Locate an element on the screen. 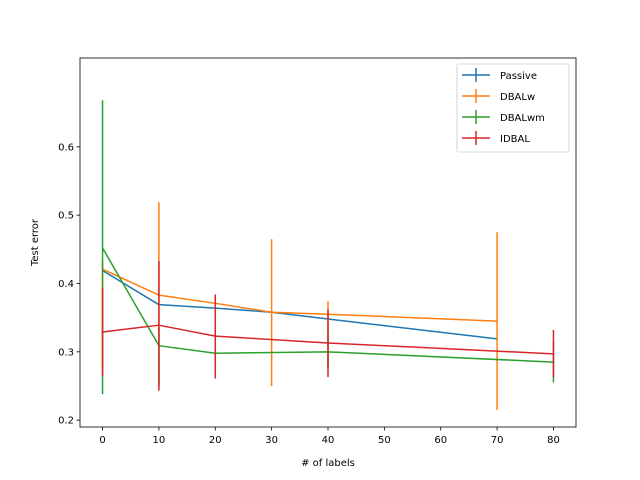  legend-box is located at coordinates (513, 108).